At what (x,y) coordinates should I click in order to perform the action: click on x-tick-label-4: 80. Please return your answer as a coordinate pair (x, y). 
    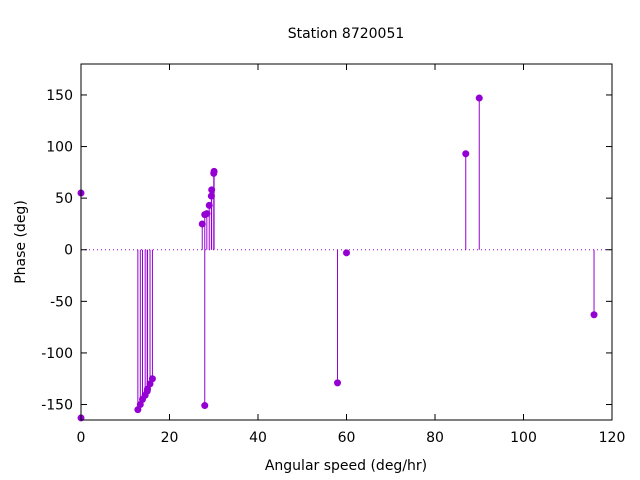
    Looking at the image, I should click on (435, 438).